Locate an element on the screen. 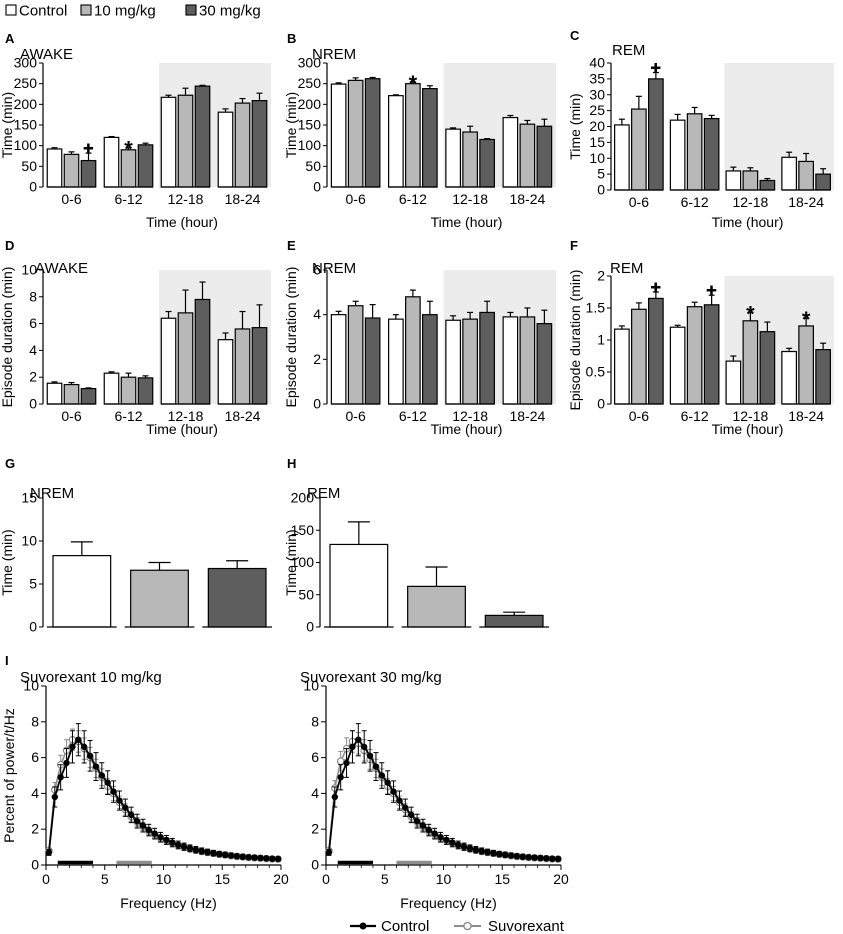 The image size is (843, 934). y-tick-label: 6 is located at coordinates (33, 323).